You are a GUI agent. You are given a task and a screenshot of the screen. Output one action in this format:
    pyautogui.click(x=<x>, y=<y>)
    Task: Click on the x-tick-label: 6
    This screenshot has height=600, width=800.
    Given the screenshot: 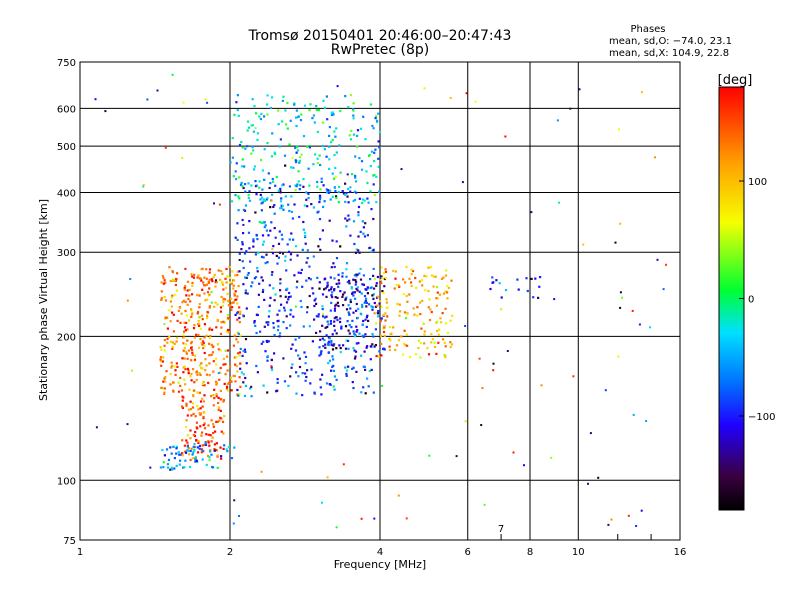 What is the action you would take?
    pyautogui.click(x=468, y=552)
    